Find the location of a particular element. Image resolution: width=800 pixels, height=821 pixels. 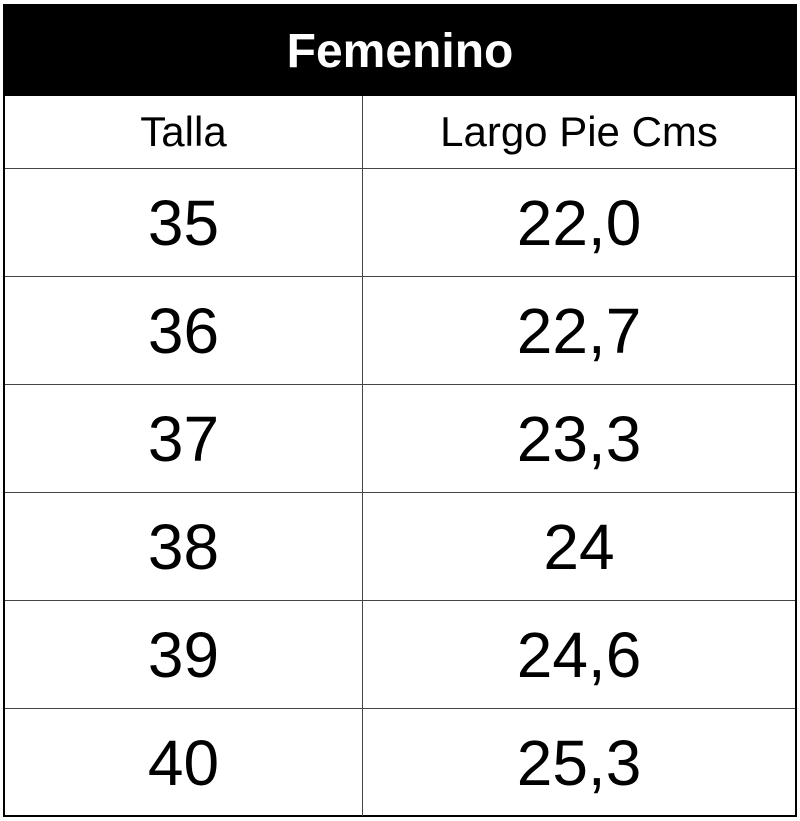

header-cell: Largo Pie Cms is located at coordinates (578, 132).